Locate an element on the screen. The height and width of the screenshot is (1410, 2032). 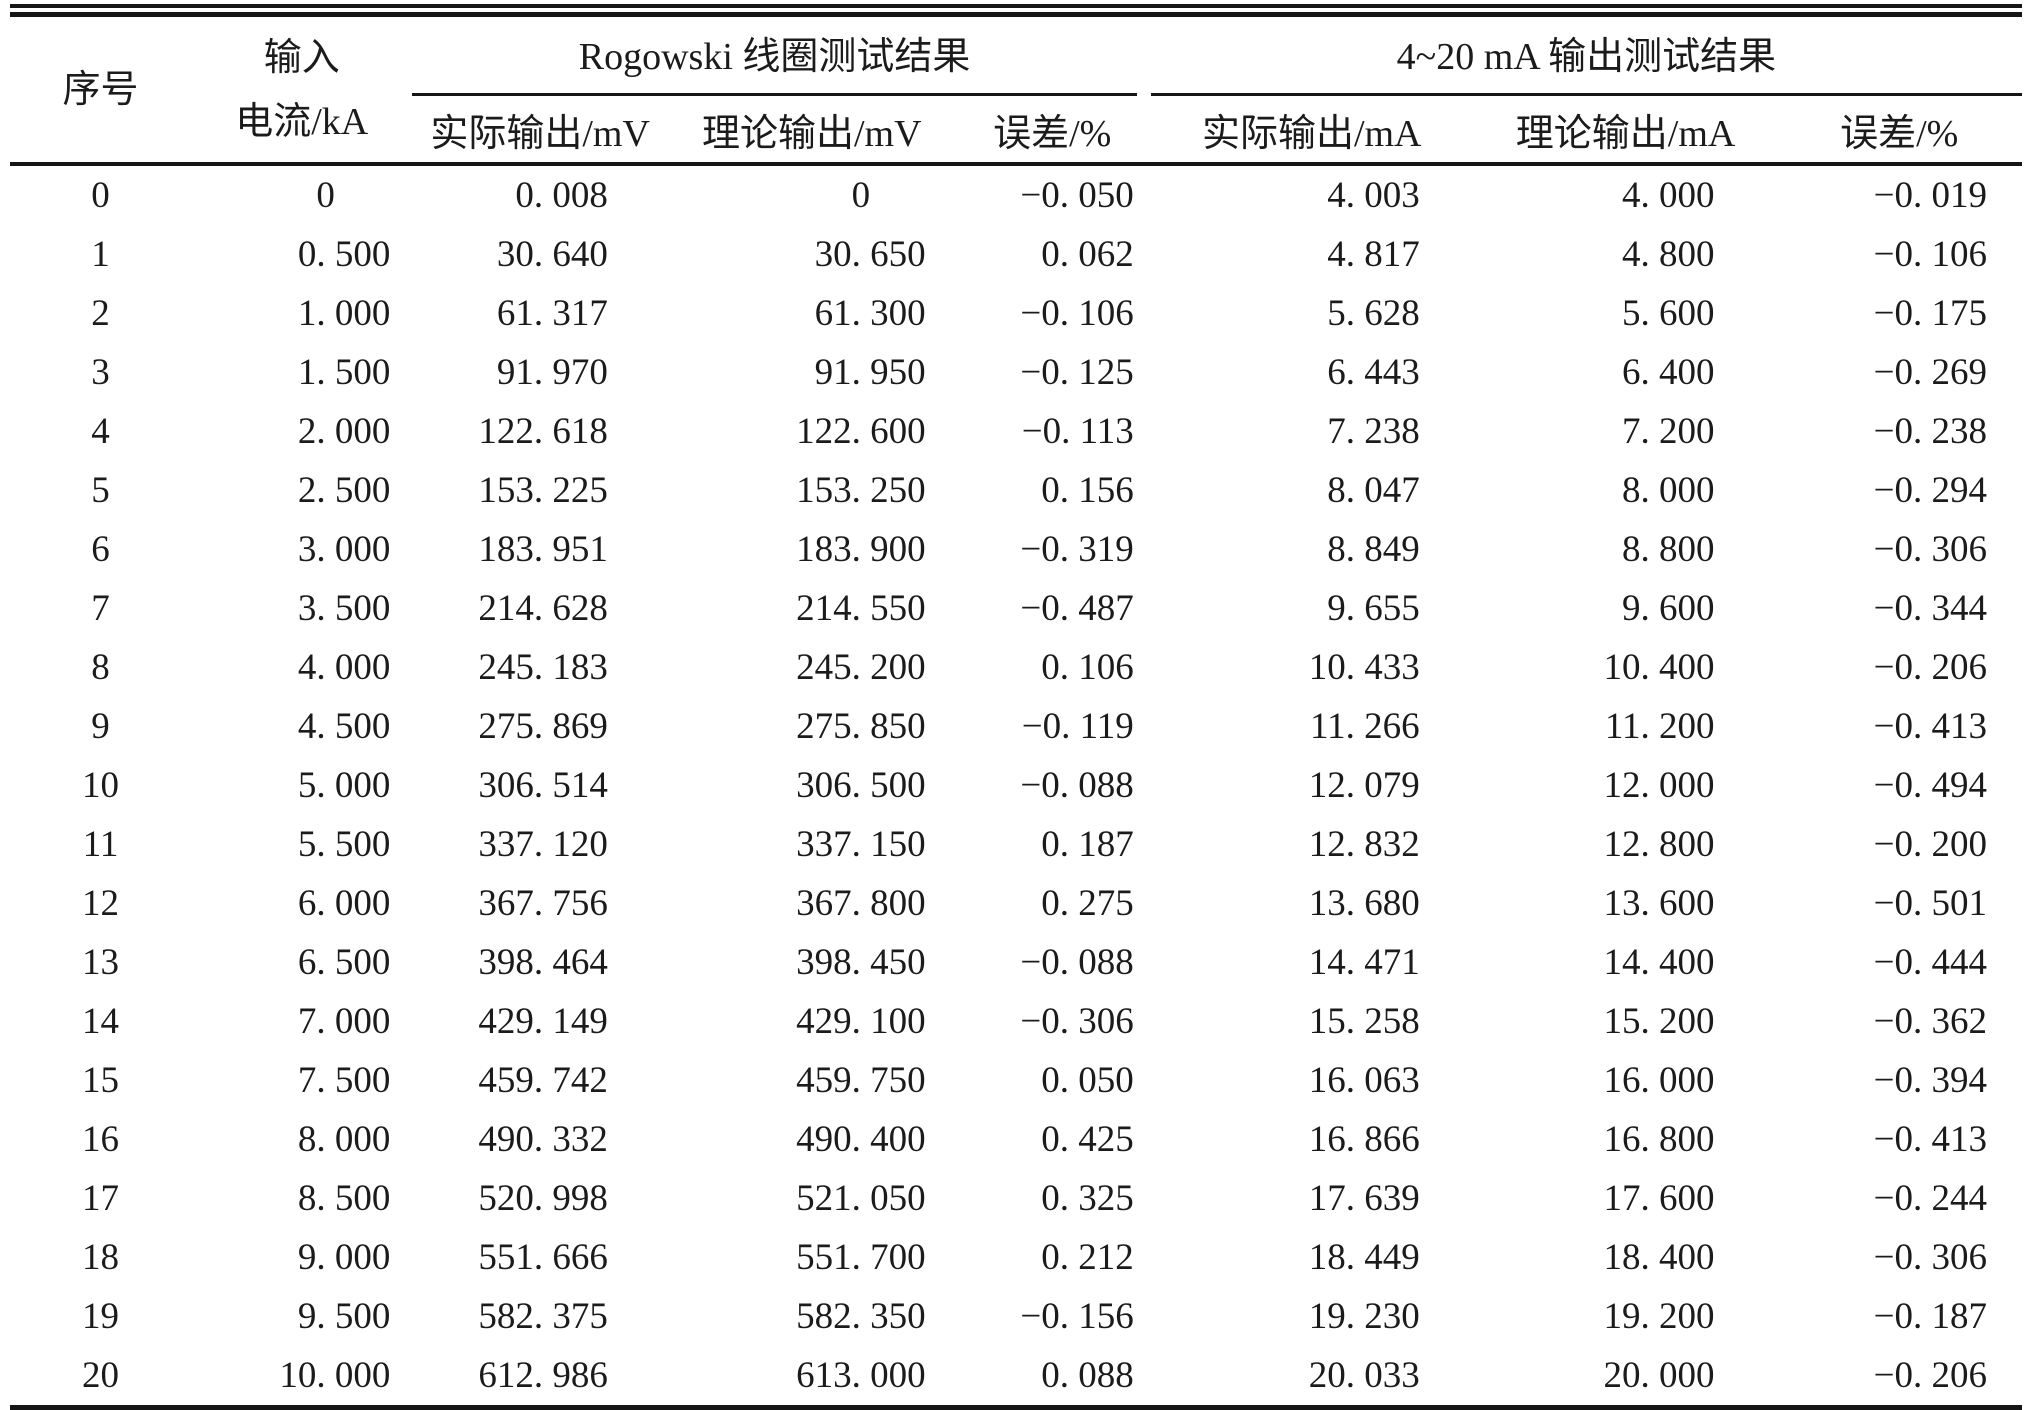
cell-rogowski-error: 0. 062 is located at coordinates (1087, 254).